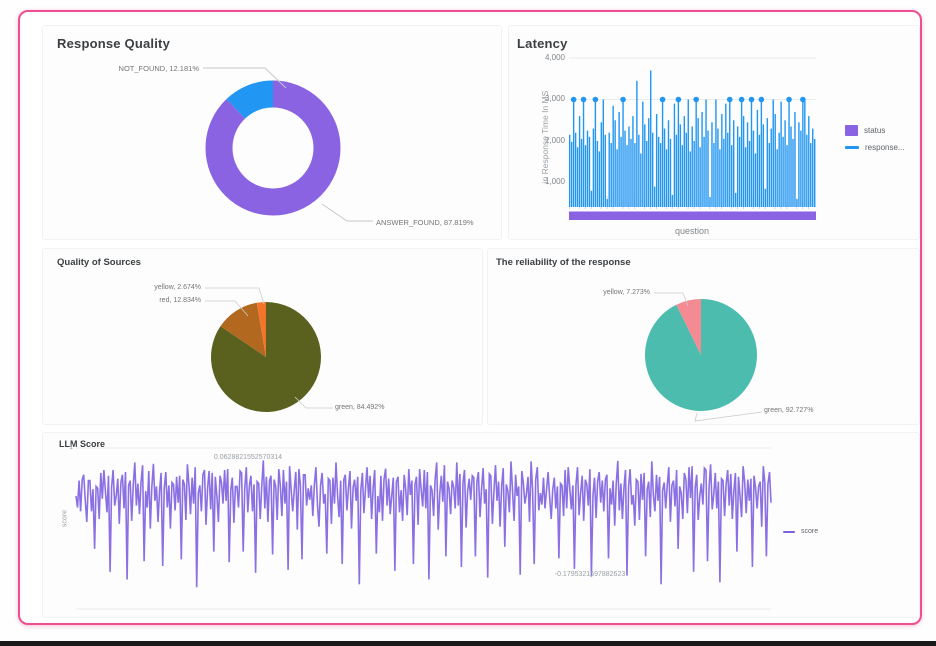  What do you see at coordinates (248, 457) in the screenshot?
I see `llm-score-max-annotation: 0.0628821552570314` at bounding box center [248, 457].